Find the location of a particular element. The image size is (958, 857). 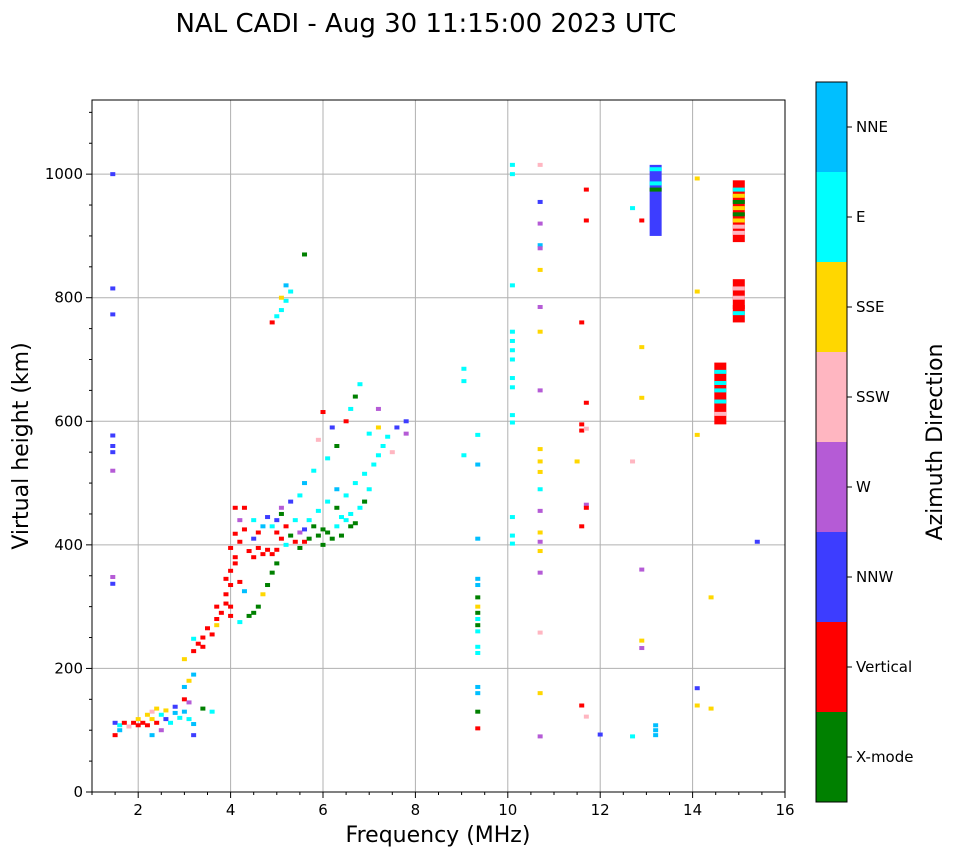

y-tick-label: 600 is located at coordinates (68, 421).